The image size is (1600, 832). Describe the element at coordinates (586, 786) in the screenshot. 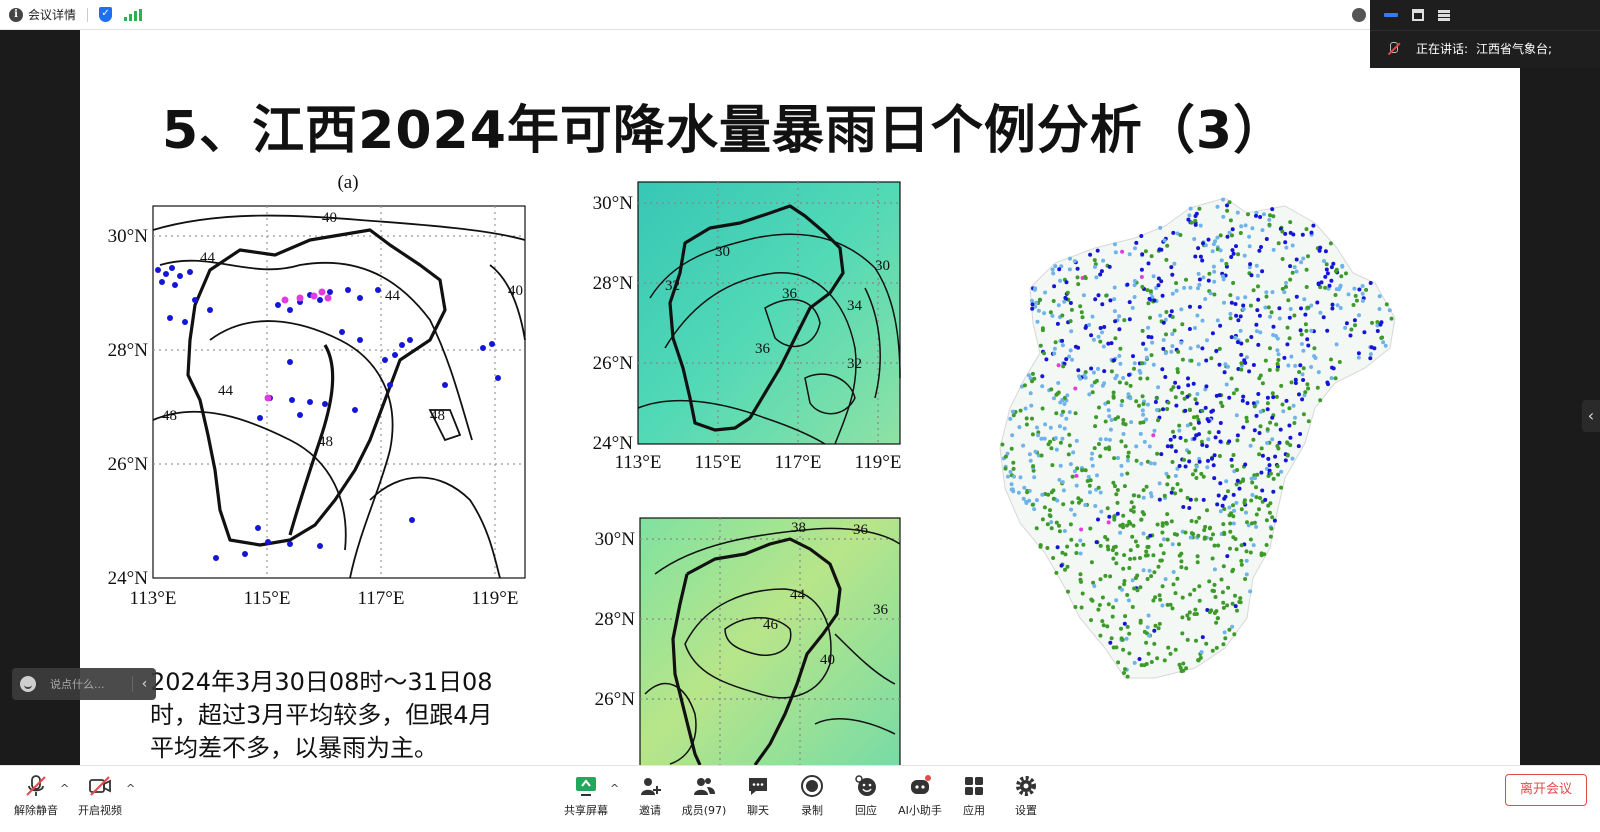

I see `share-screen-icon` at that location.